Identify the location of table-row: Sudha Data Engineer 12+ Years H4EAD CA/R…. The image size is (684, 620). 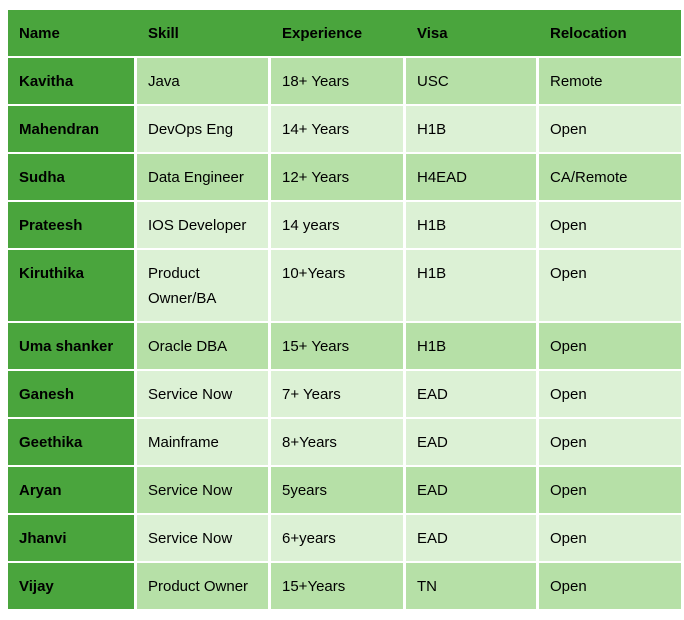
(344, 178).